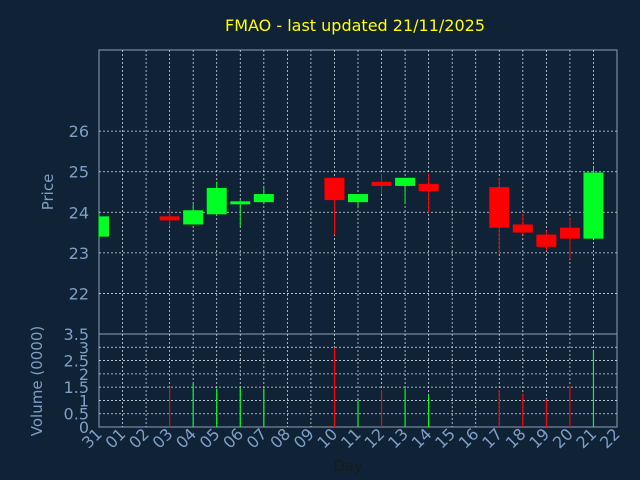 The height and width of the screenshot is (480, 640). Describe the element at coordinates (84, 347) in the screenshot. I see `volume-y-tick-label: 3` at that location.